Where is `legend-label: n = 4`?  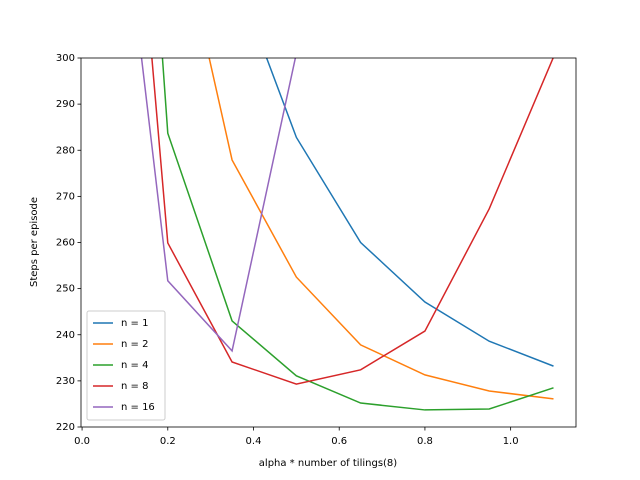 legend-label: n = 4 is located at coordinates (134, 365).